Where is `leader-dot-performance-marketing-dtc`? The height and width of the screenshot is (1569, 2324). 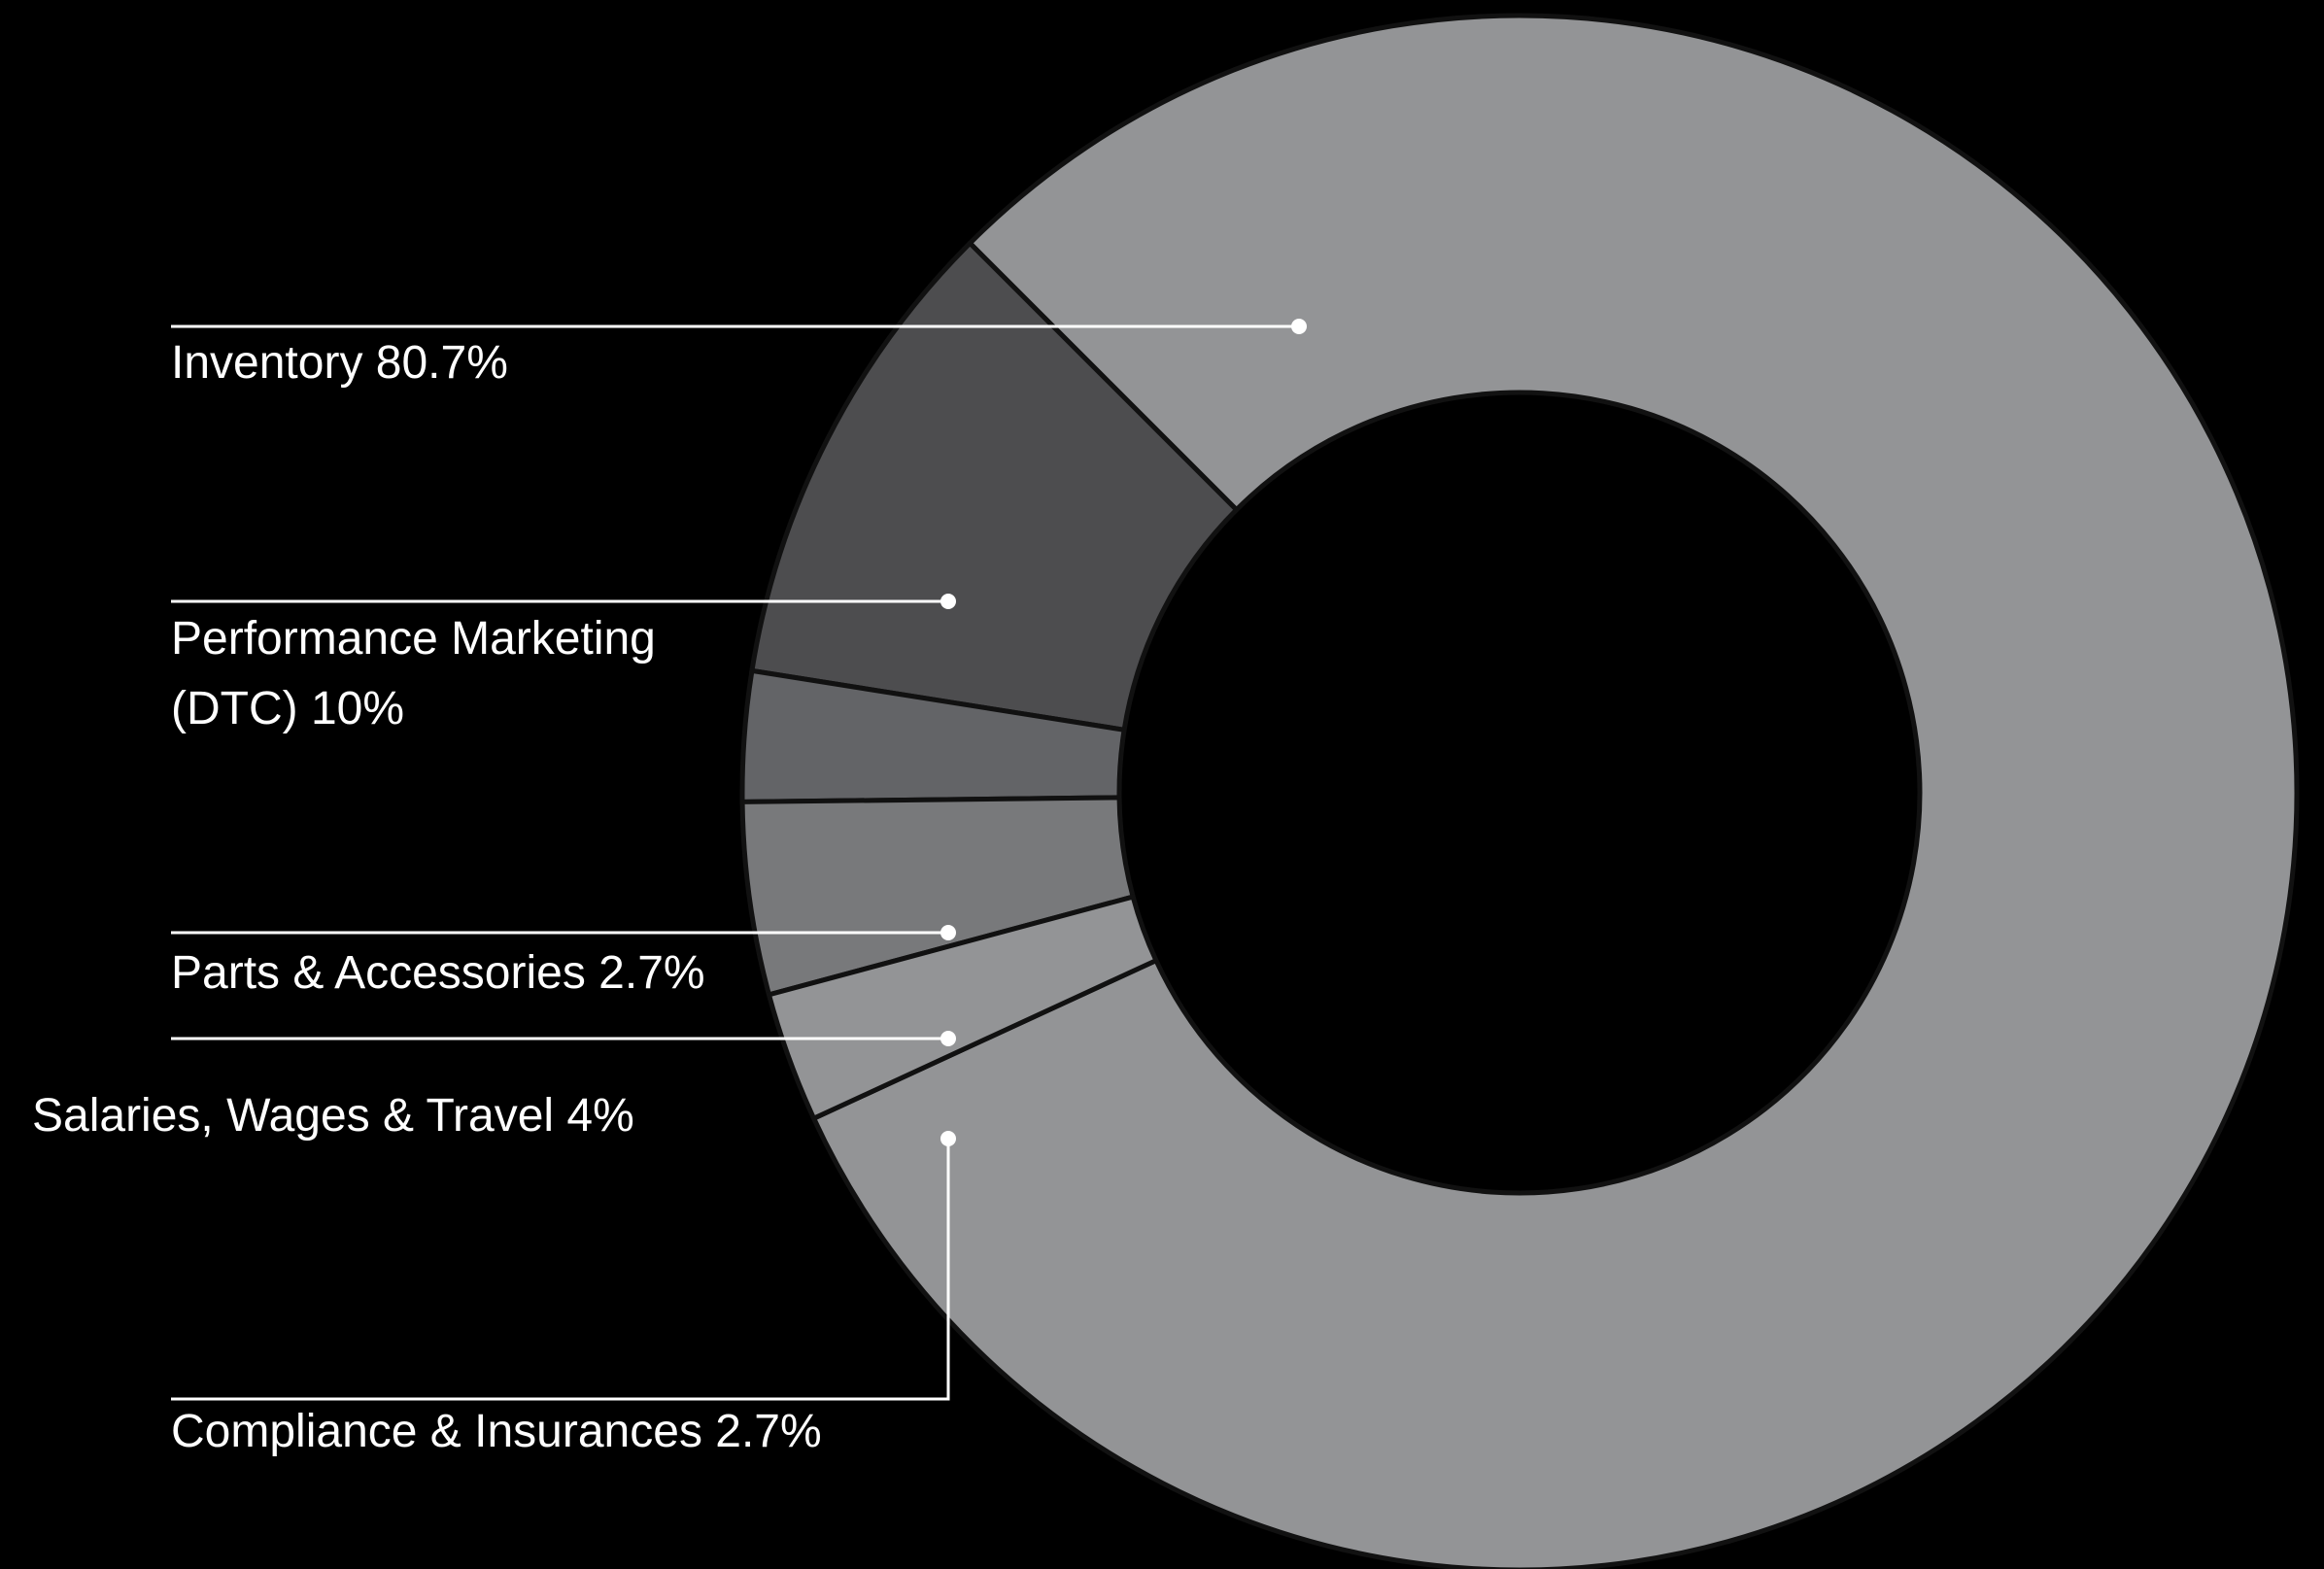 leader-dot-performance-marketing-dtc is located at coordinates (948, 601).